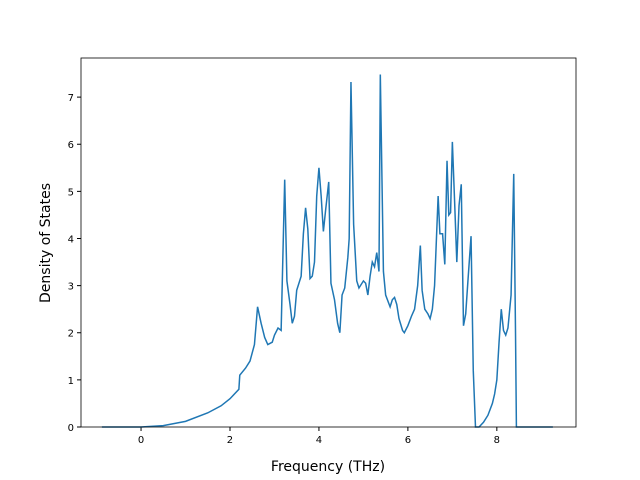  What do you see at coordinates (71, 334) in the screenshot?
I see `y-tick-label: 2` at bounding box center [71, 334].